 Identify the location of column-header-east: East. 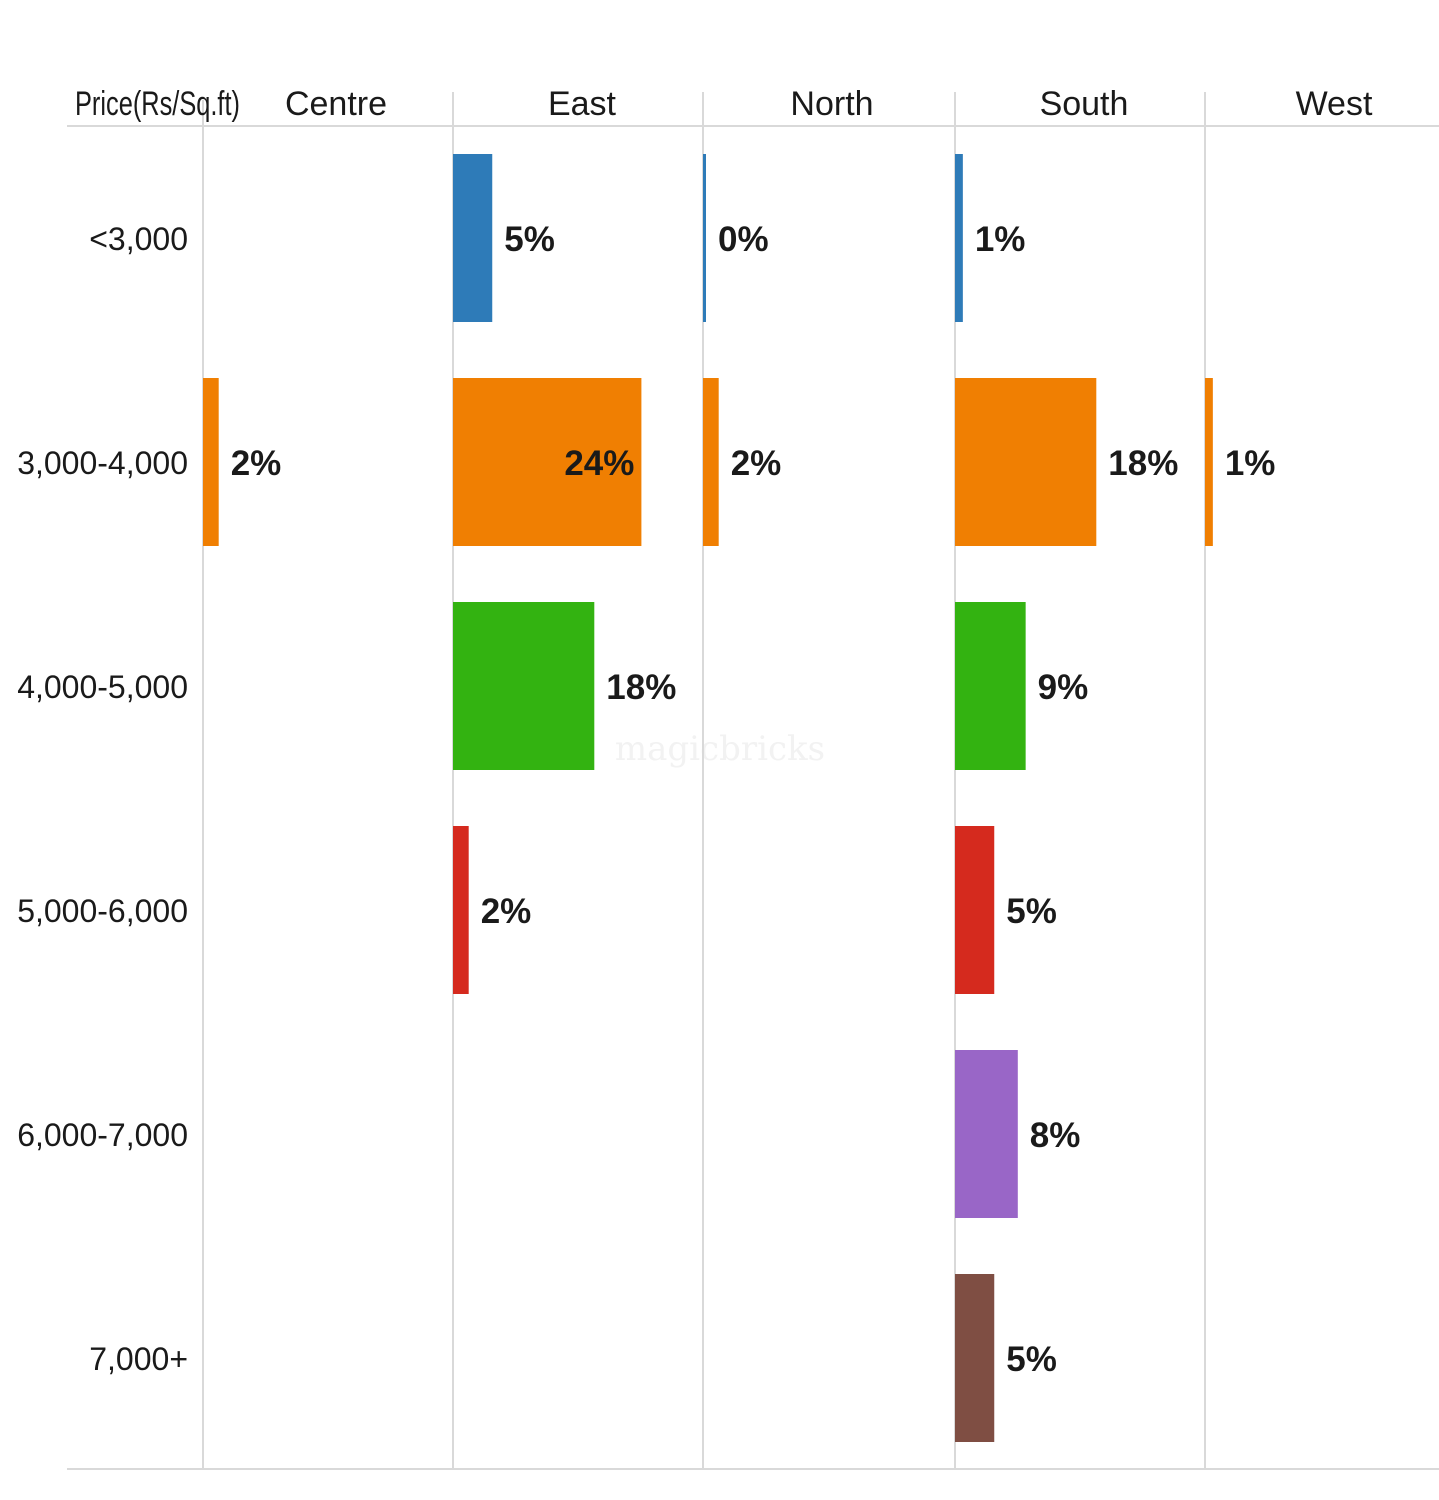
(582, 104).